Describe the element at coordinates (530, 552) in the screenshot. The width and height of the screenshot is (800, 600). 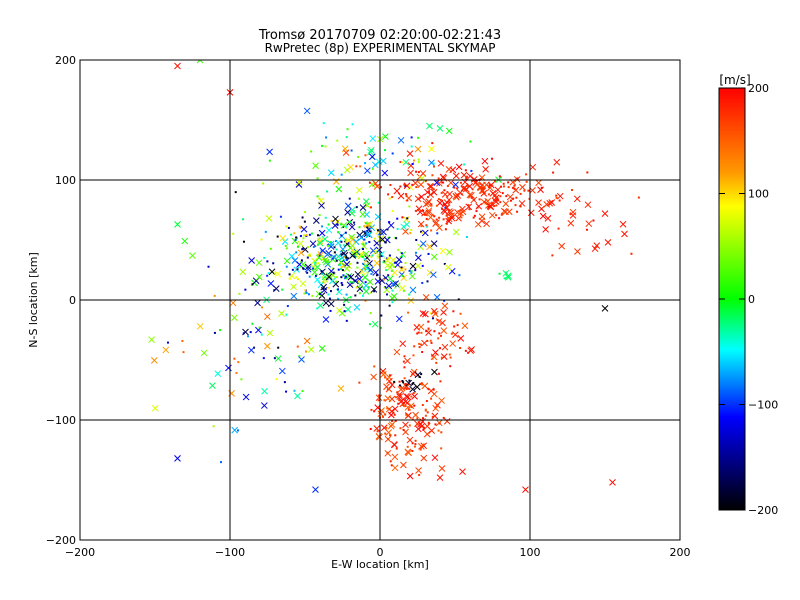
I see `x-tick-label: 100` at that location.